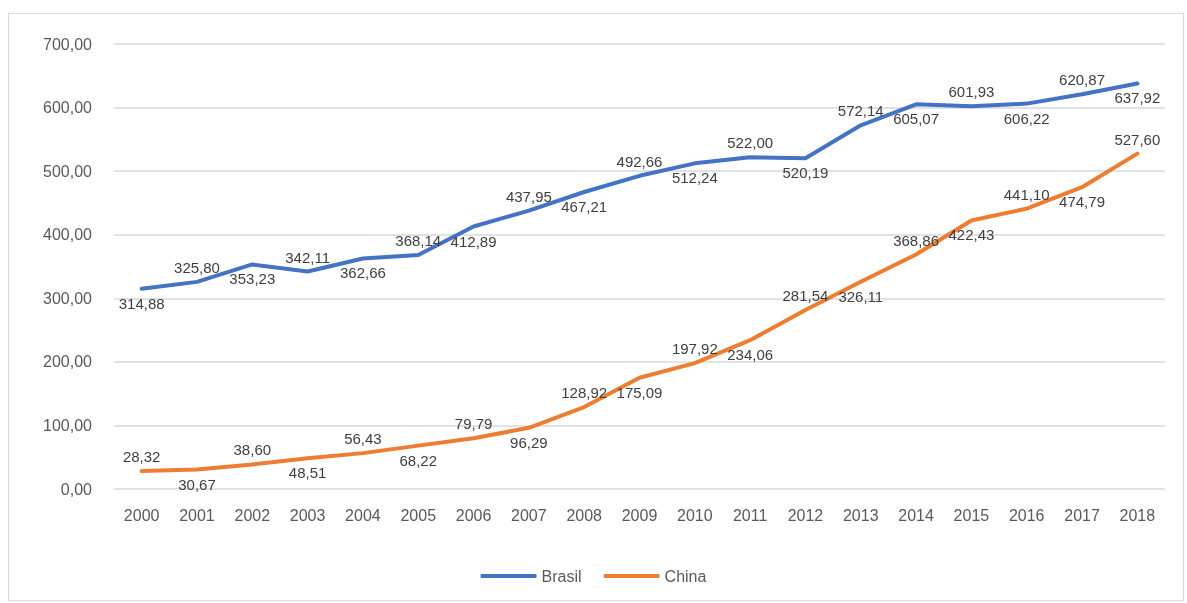  Describe the element at coordinates (68, 108) in the screenshot. I see `y-tick-label: 600,00` at that location.